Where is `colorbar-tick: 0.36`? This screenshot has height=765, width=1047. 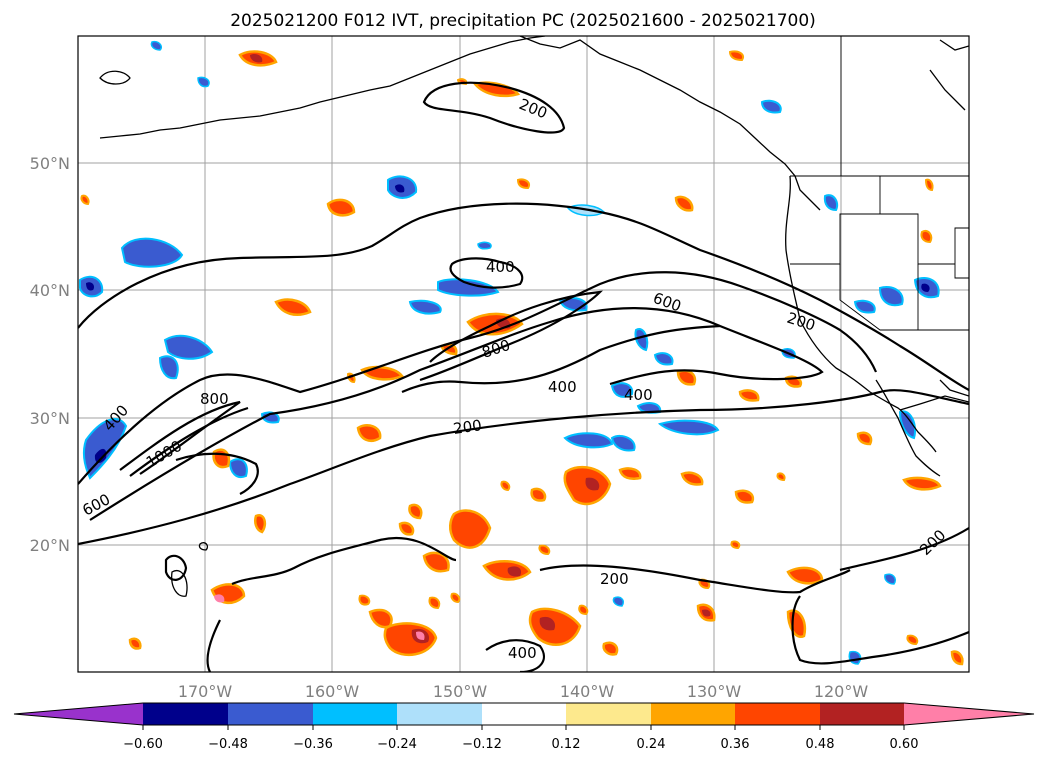
colorbar-tick: 0.36 is located at coordinates (735, 744).